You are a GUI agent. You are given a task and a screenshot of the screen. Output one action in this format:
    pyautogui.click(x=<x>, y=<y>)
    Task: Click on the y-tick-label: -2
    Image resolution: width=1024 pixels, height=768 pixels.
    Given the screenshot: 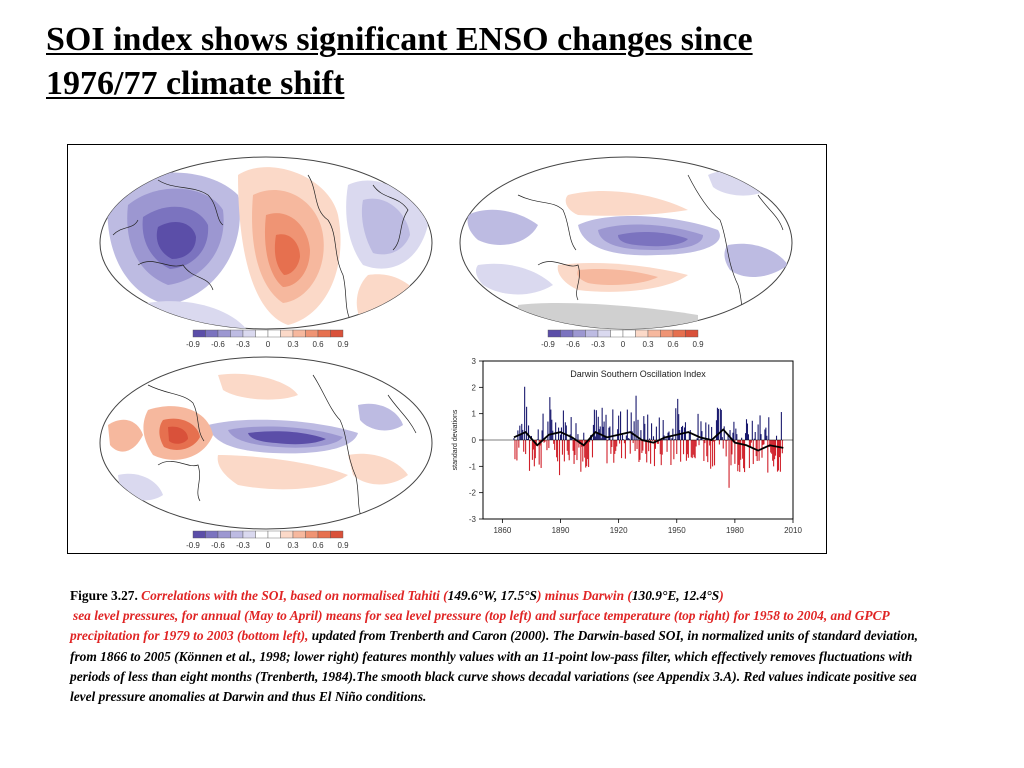 What is the action you would take?
    pyautogui.click(x=473, y=493)
    